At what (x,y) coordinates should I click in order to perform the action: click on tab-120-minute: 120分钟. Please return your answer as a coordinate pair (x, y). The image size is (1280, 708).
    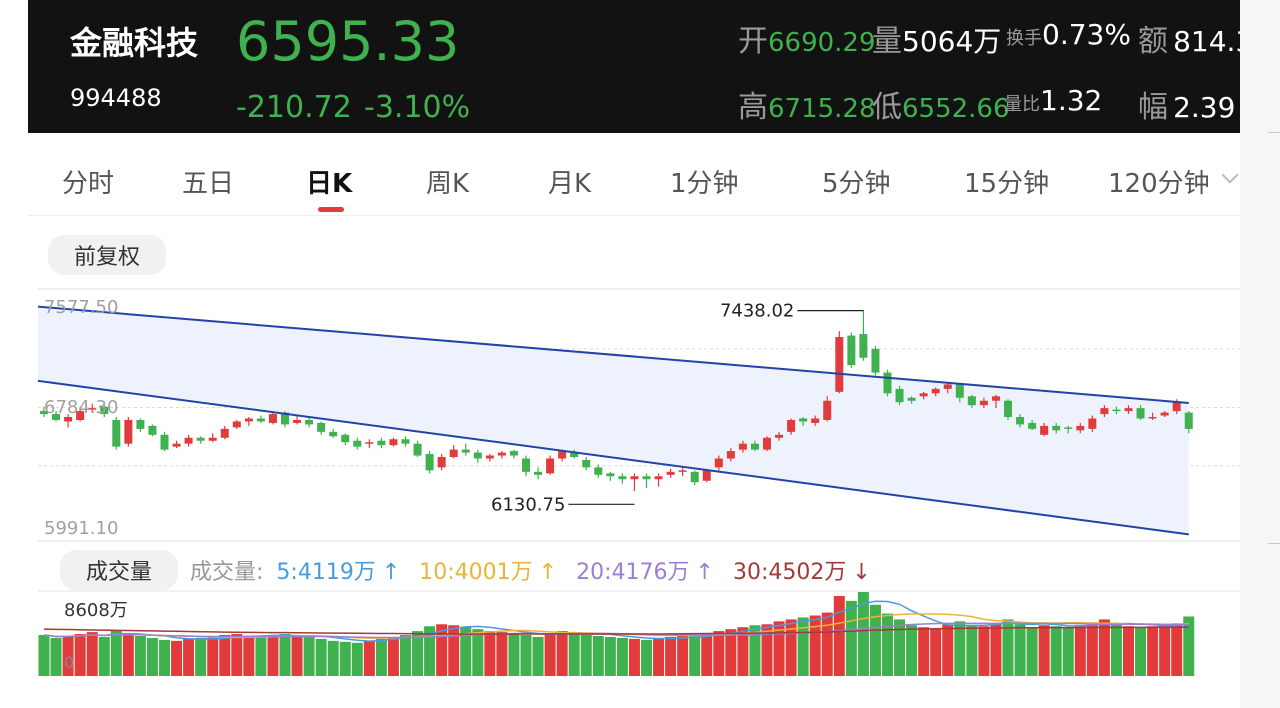
    Looking at the image, I should click on (1159, 184).